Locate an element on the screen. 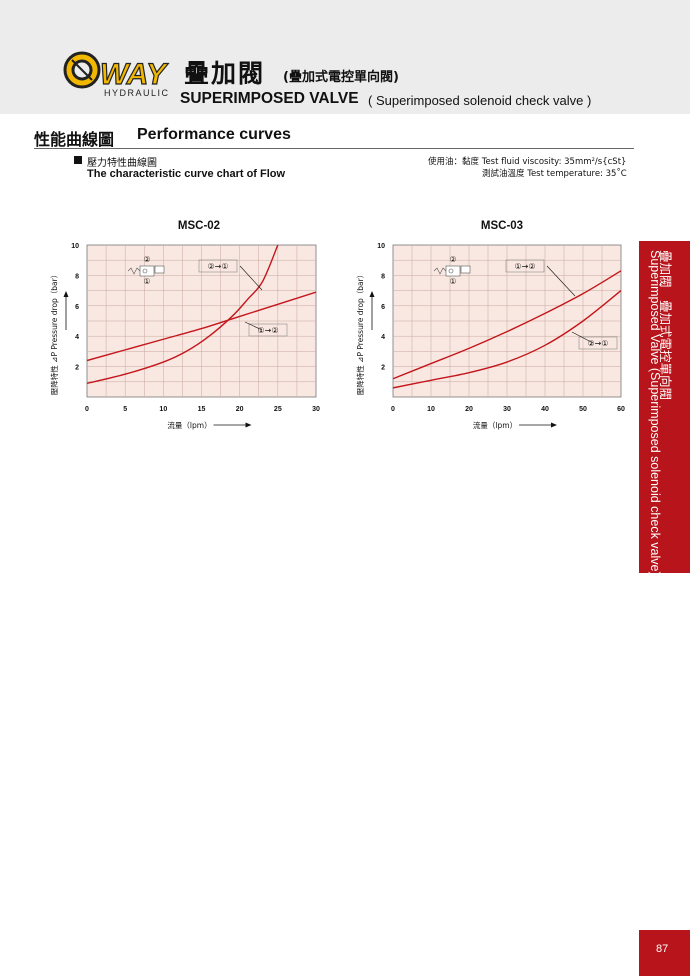  subsection-title-en: The characteristic curve chart of Flow is located at coordinates (186, 174).